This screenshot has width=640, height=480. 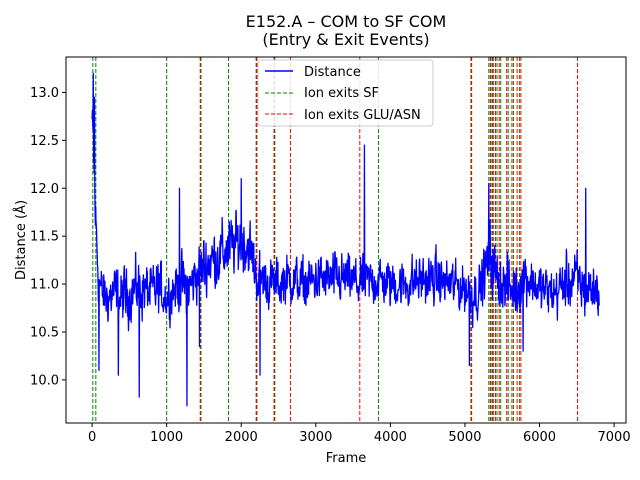 I want to click on legend-box, so click(x=345, y=93).